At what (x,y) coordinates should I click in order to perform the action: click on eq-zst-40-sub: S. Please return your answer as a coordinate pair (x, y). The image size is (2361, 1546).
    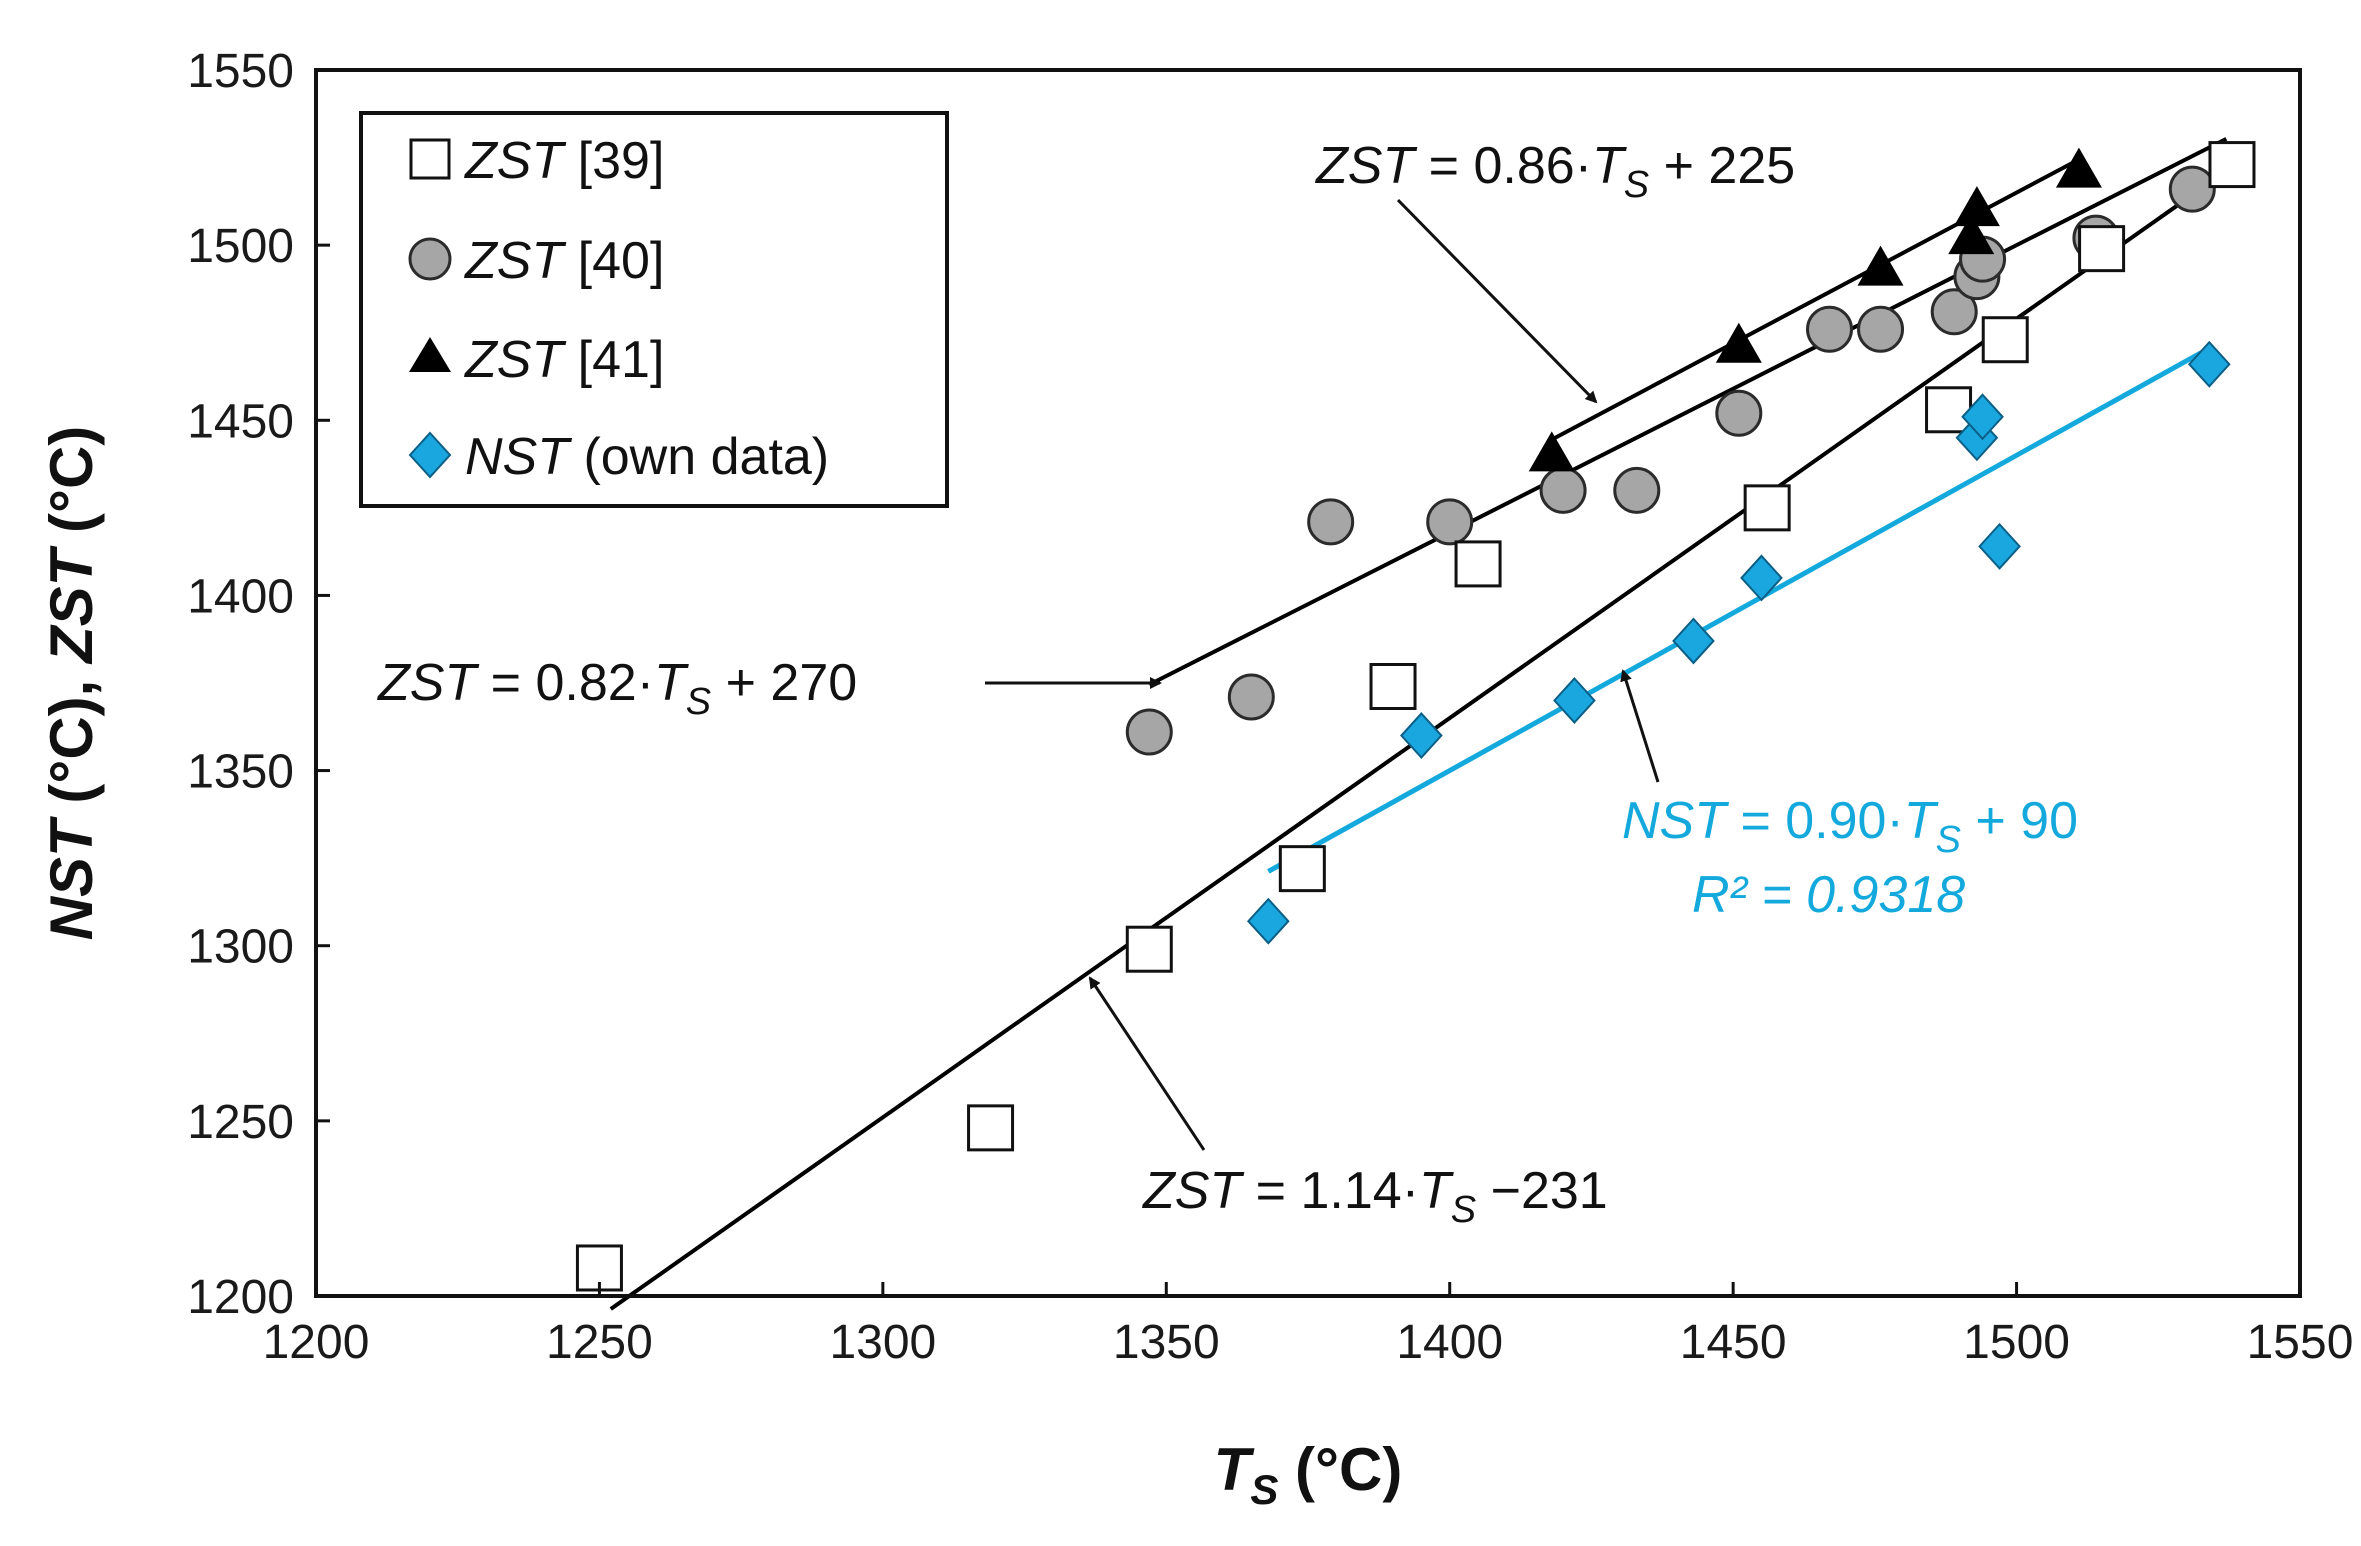
    Looking at the image, I should click on (698, 702).